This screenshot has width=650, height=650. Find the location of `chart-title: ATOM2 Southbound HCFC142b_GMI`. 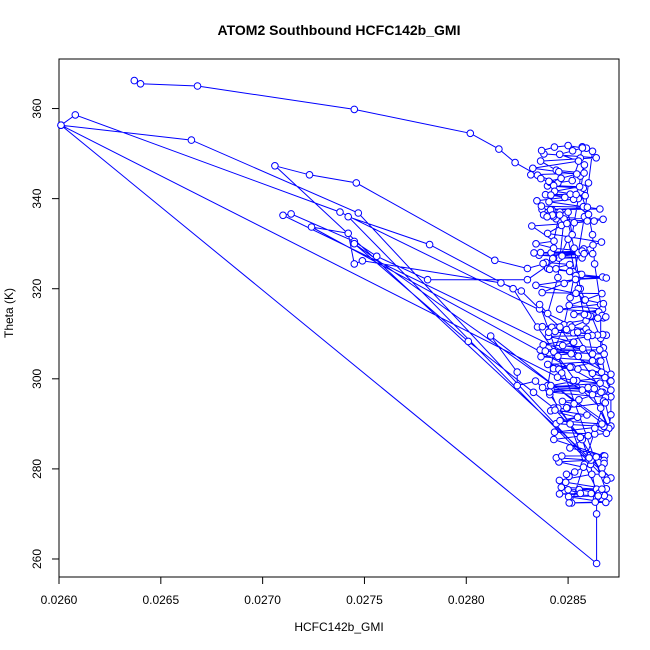

chart-title: ATOM2 Southbound HCFC142b_GMI is located at coordinates (339, 30).